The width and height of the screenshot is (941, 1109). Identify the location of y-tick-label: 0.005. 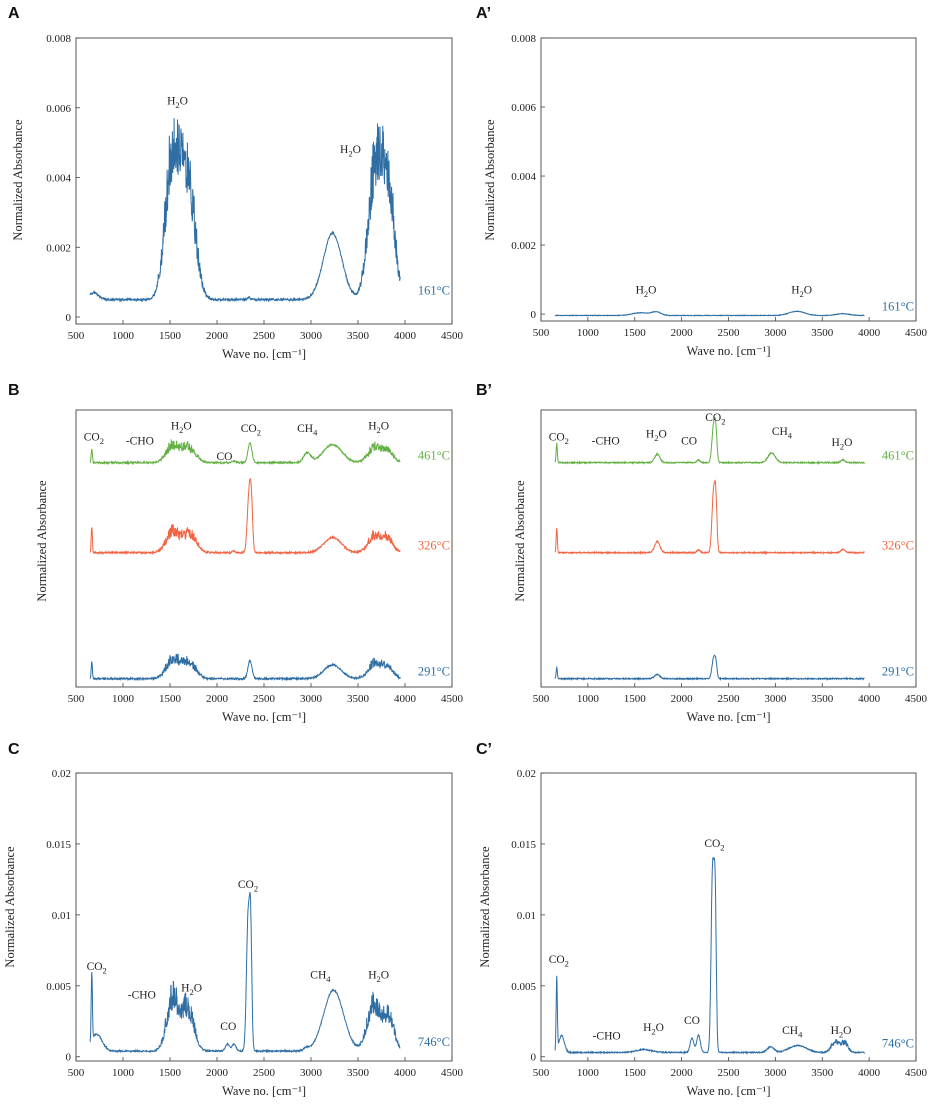
(58, 987).